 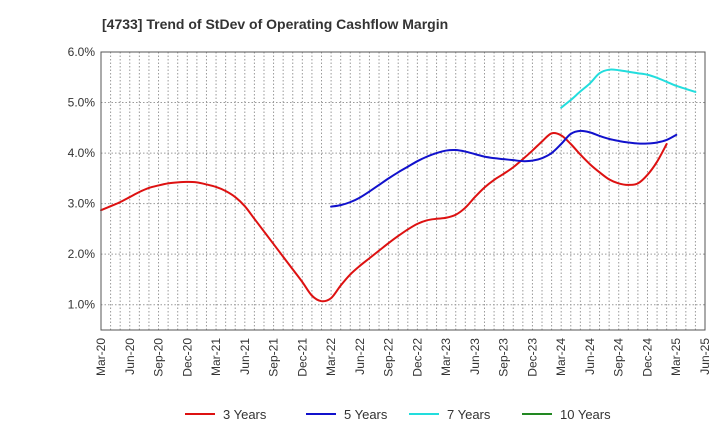 I want to click on x-tick-label: Sep-21, so click(x=274, y=357).